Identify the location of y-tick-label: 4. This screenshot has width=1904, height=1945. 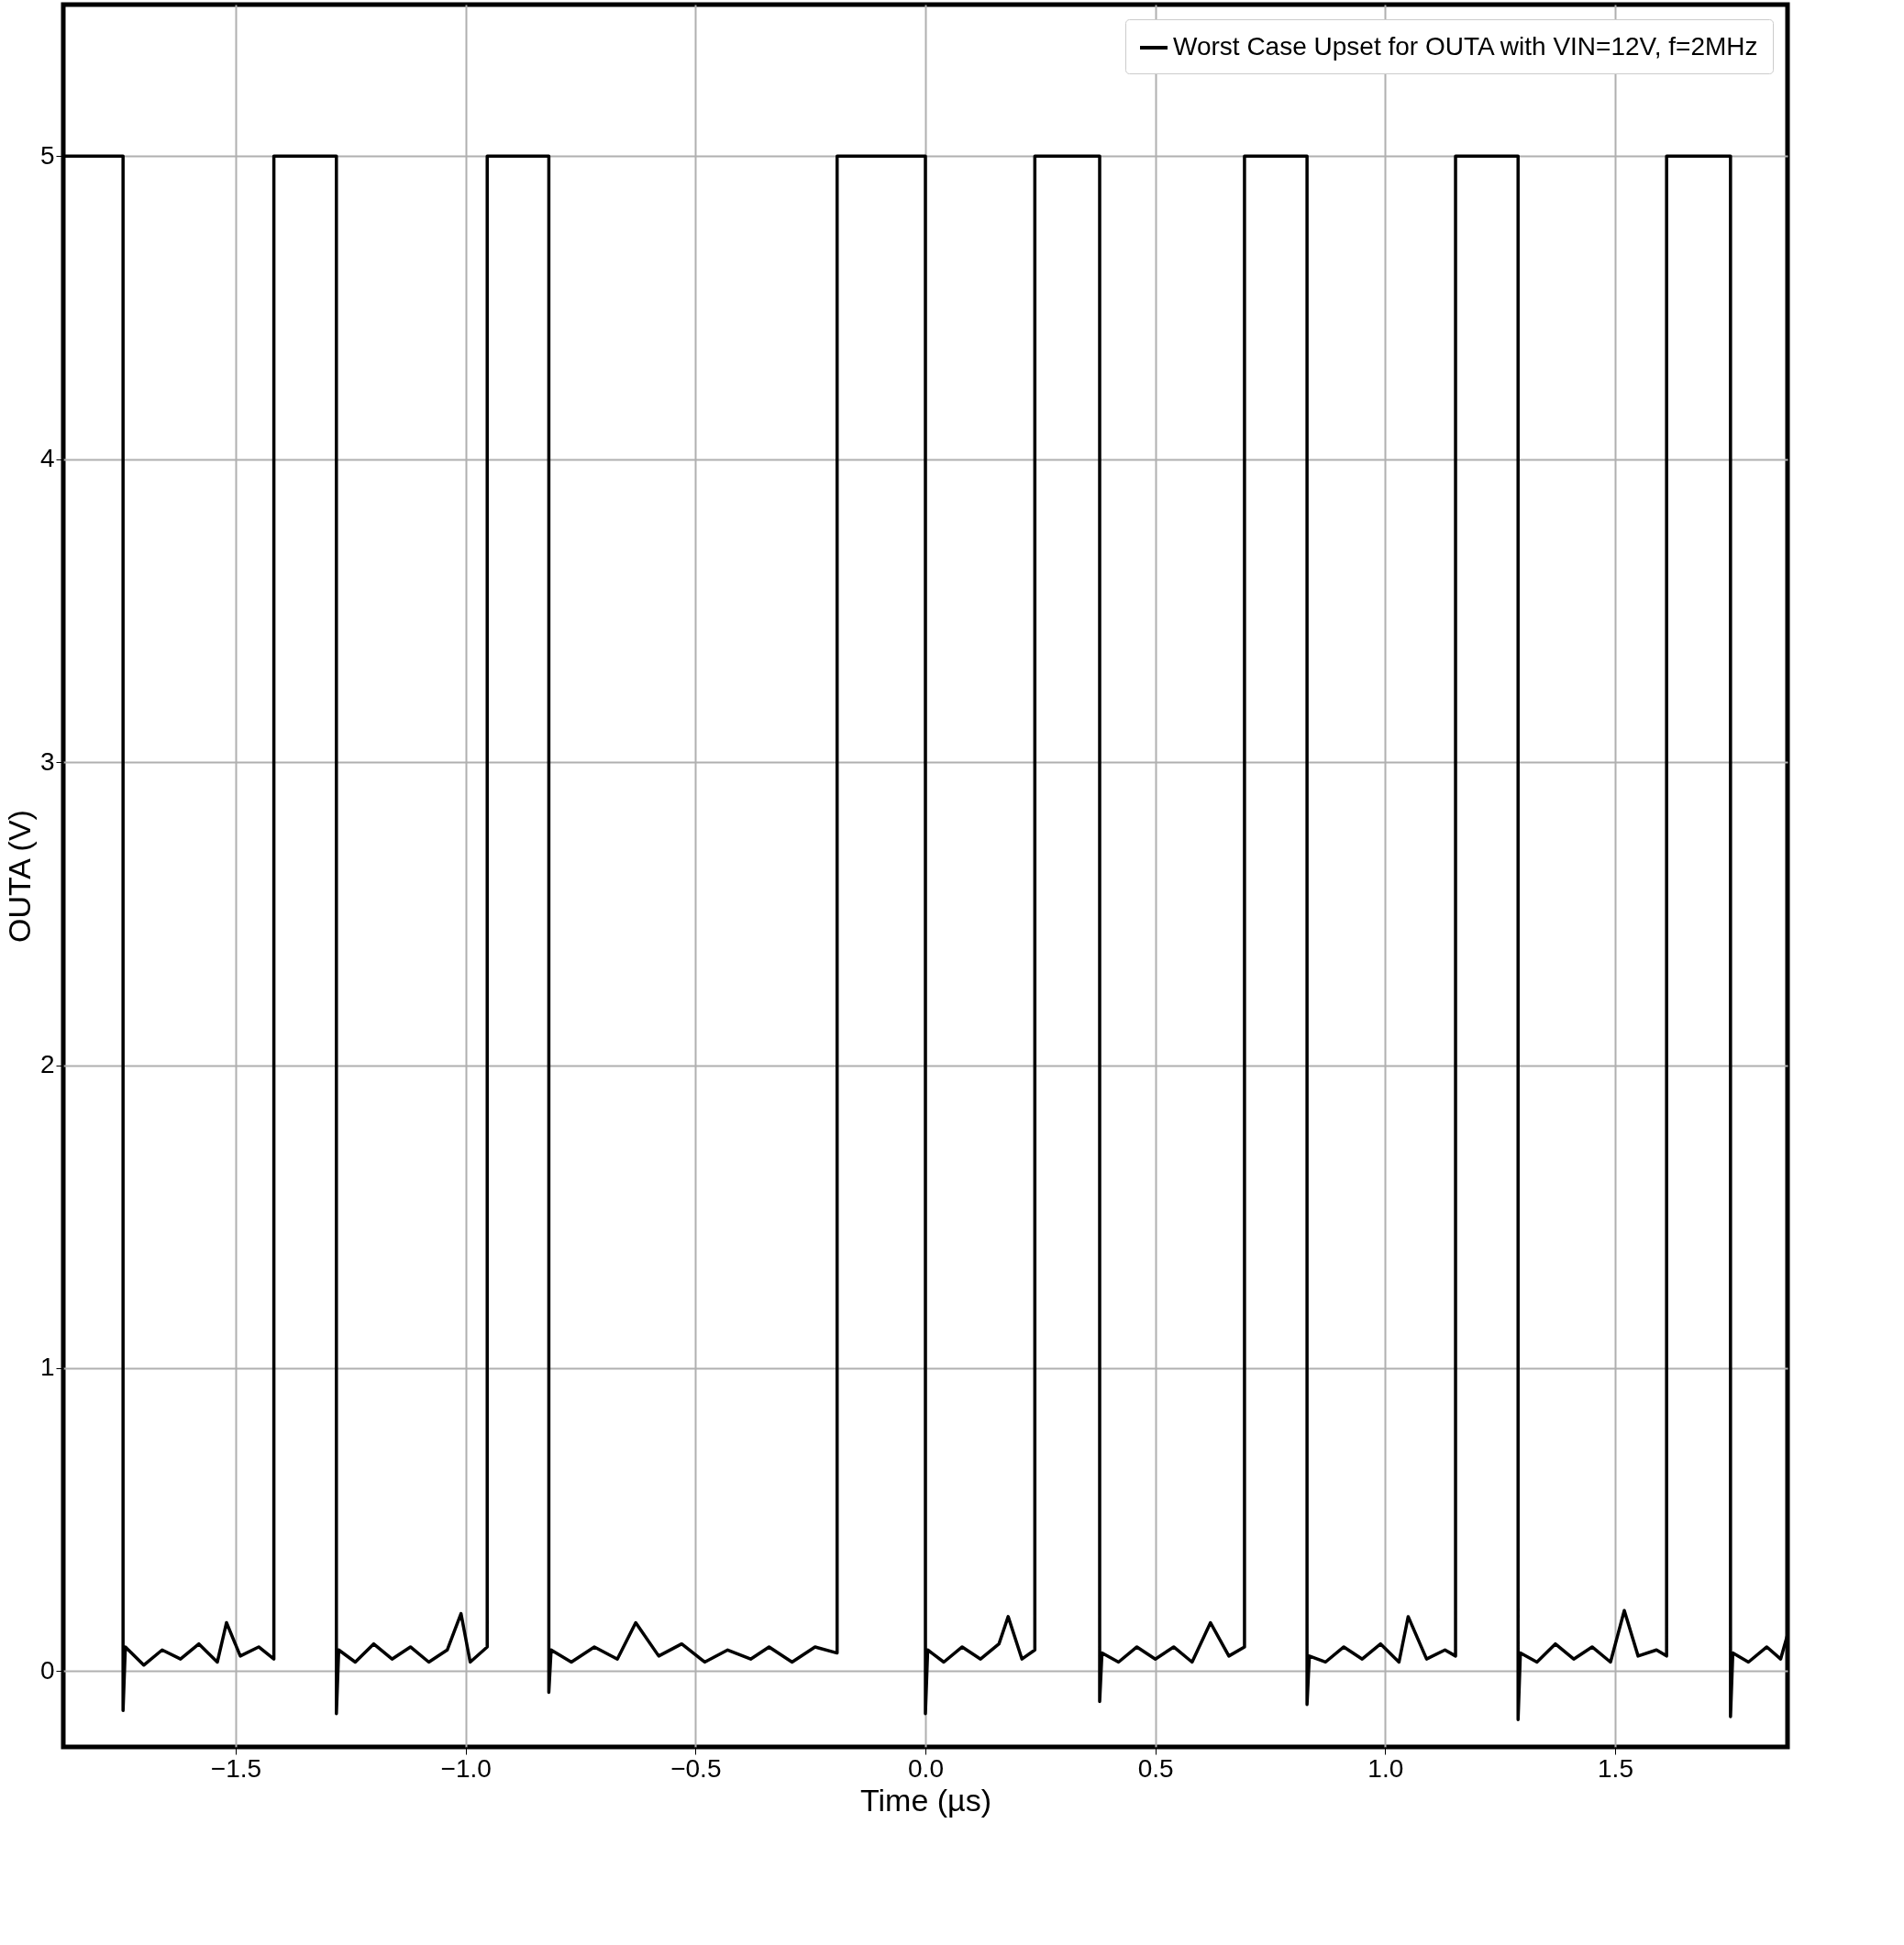
(47, 458).